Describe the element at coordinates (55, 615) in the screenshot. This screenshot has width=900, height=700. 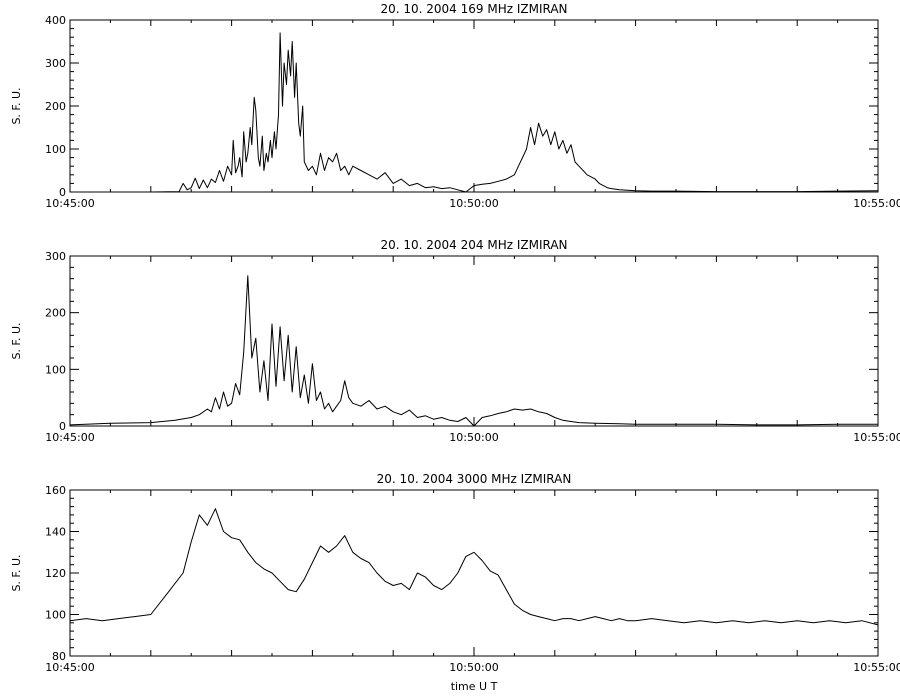
I see `panel-3-ytick-label: 100` at that location.